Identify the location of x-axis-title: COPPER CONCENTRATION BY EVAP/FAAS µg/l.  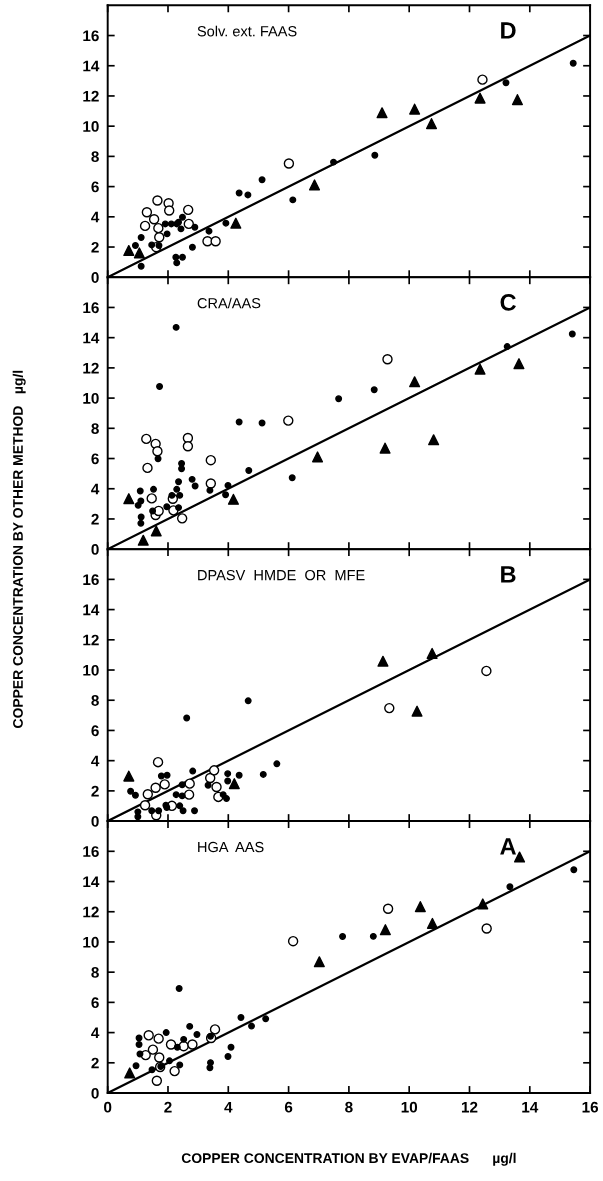
(348, 1159).